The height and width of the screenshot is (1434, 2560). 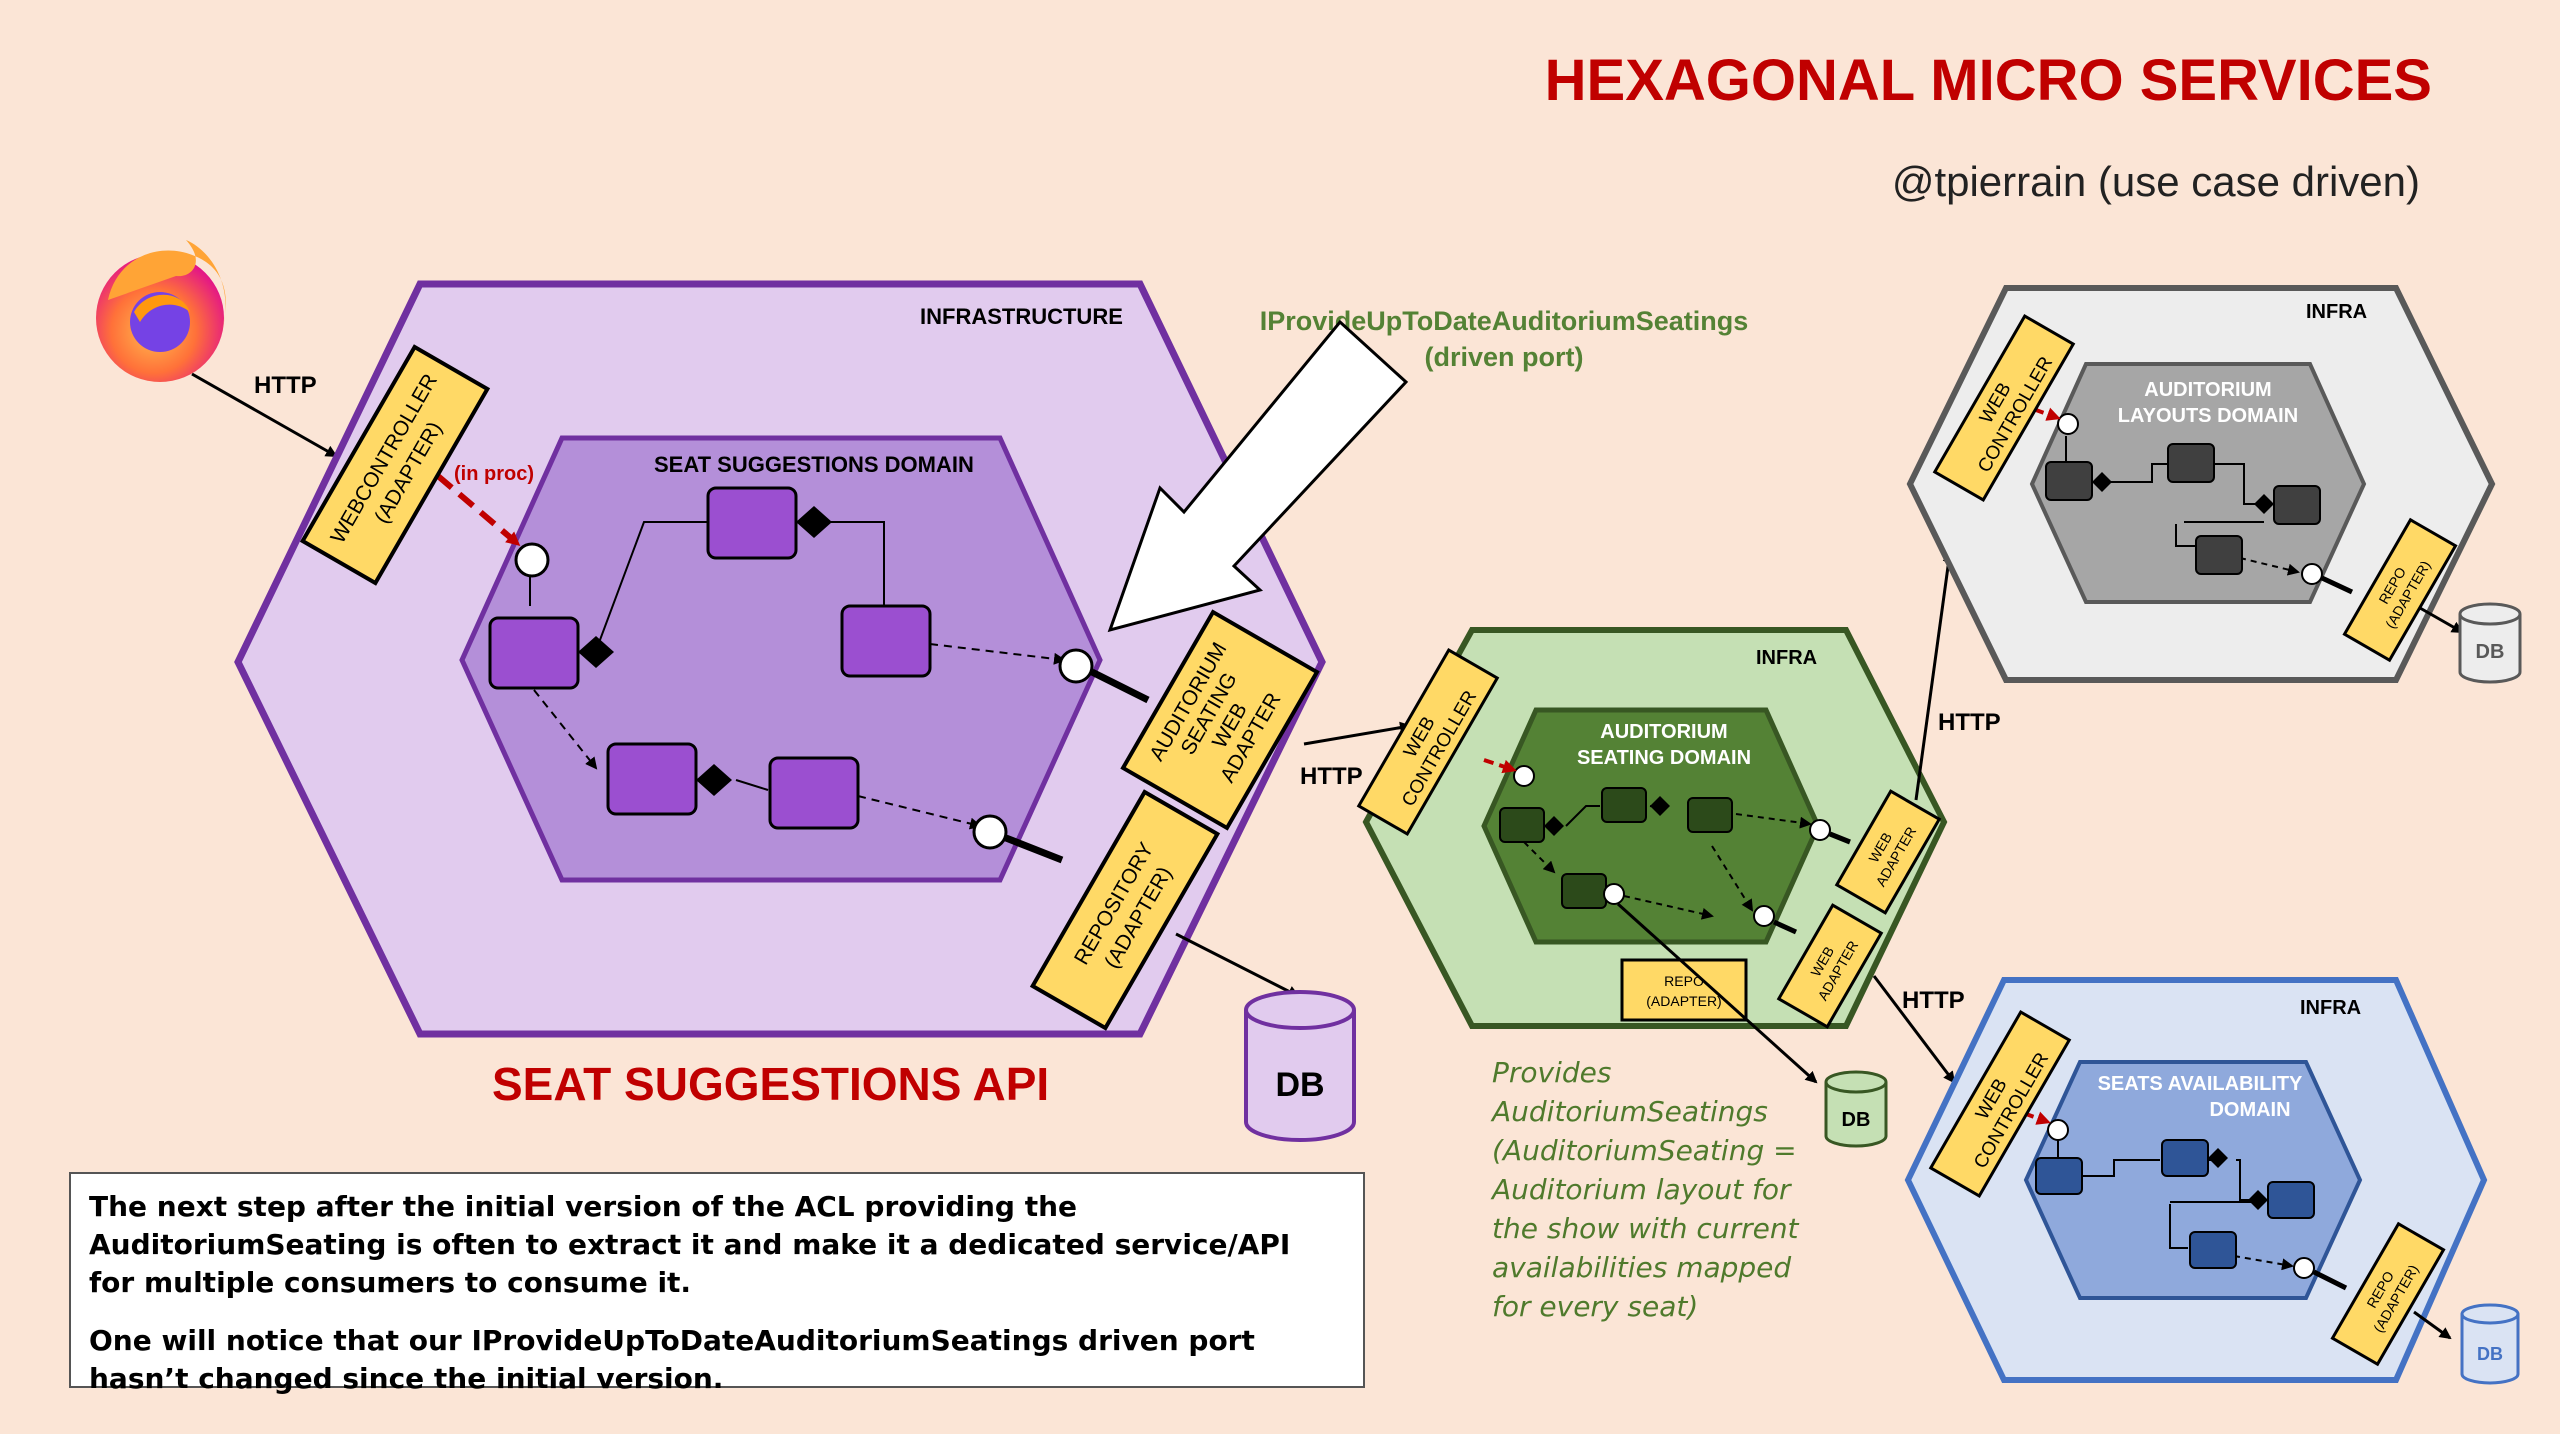 I want to click on seats-availability-db-icon: DB, so click(x=2490, y=1344).